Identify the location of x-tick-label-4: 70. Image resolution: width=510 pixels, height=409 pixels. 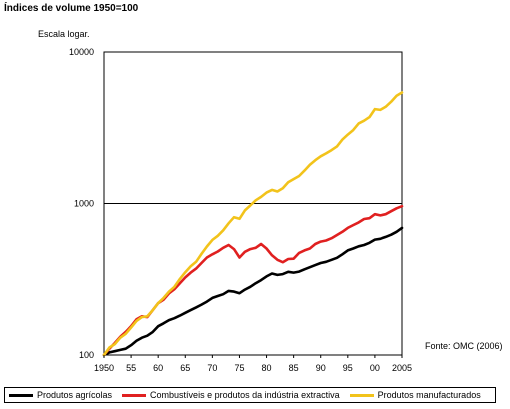
(212, 368).